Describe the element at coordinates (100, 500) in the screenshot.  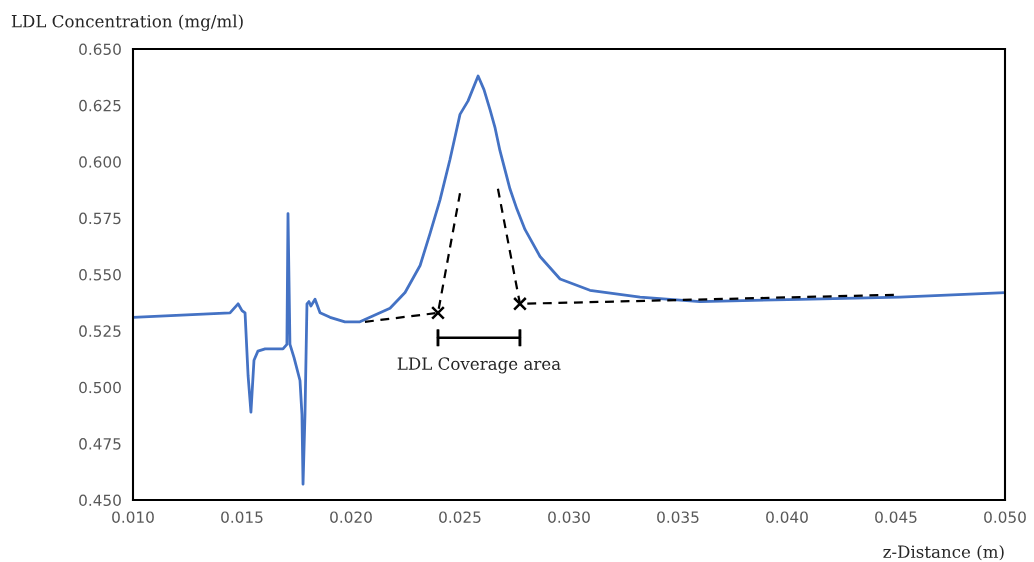
I see `y-tick-label: 0.450` at that location.